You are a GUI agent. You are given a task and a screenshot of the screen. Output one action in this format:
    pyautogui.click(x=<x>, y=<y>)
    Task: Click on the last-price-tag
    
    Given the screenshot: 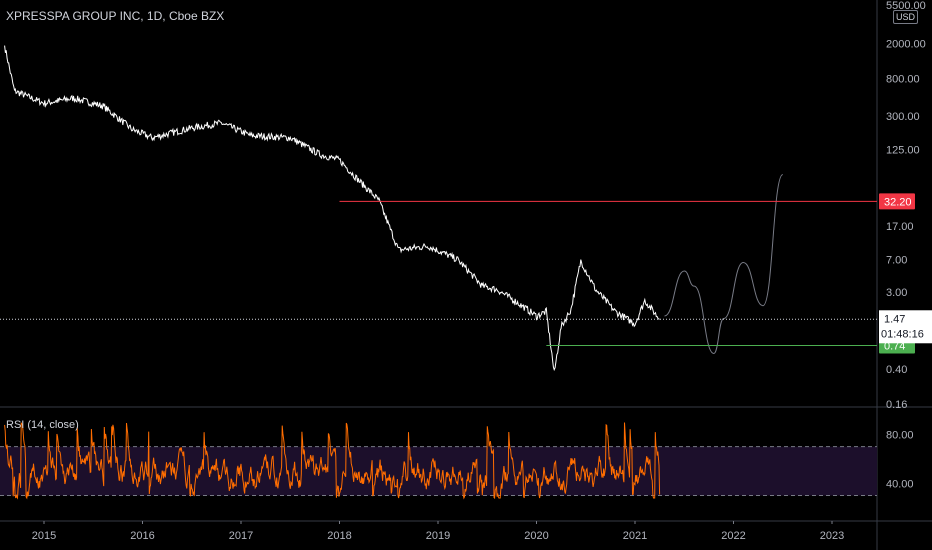 What is the action you would take?
    pyautogui.click(x=905, y=327)
    